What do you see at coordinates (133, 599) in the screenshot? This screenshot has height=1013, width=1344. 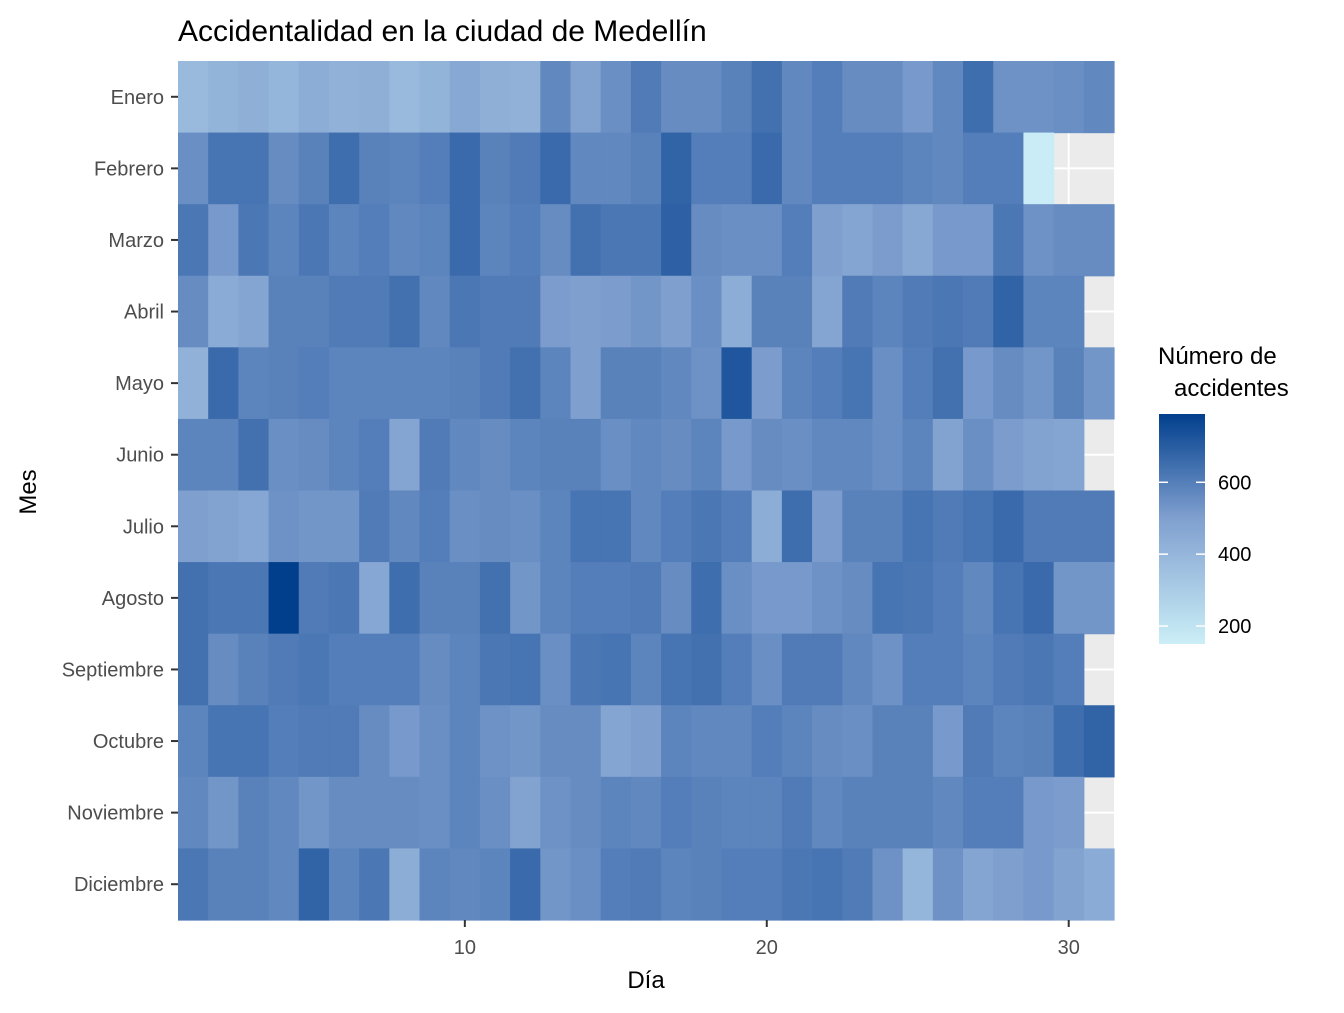 I see `y-tick-label: Agosto` at bounding box center [133, 599].